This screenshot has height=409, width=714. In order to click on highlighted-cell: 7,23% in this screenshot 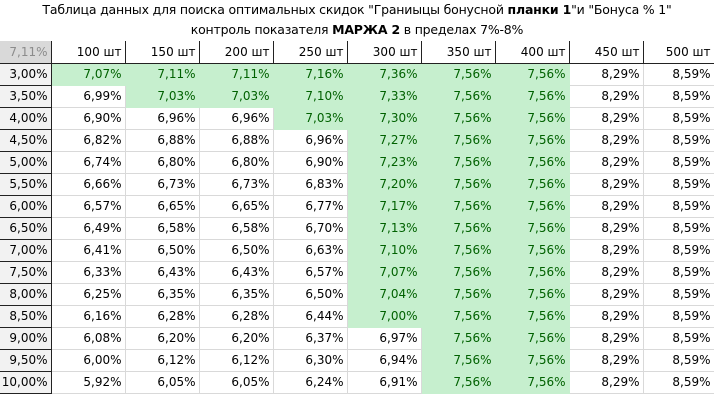, I will do `click(384, 162)`.